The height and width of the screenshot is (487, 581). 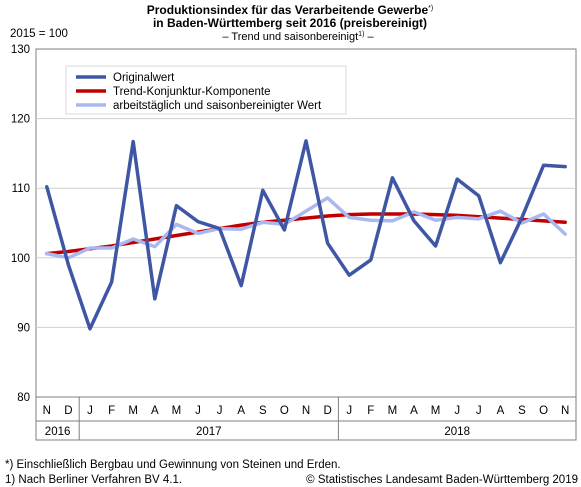 I want to click on x-tick-16: M, so click(x=393, y=411).